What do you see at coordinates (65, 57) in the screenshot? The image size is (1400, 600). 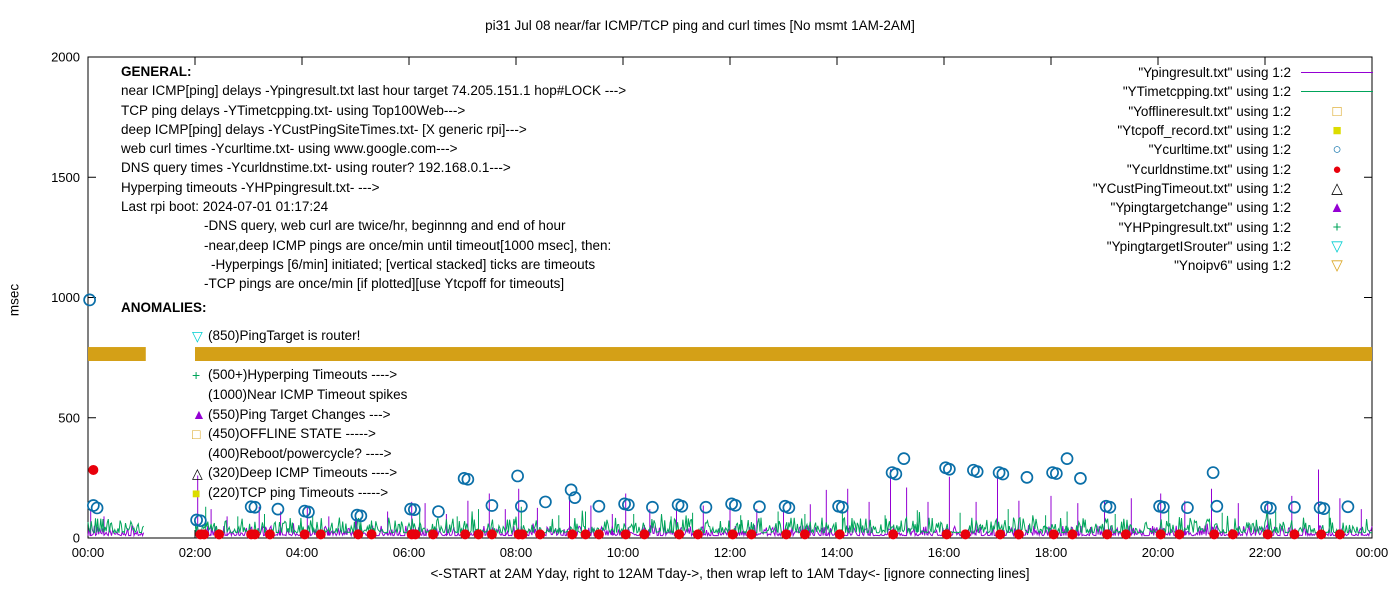 I see `y-tick-label: 2000` at bounding box center [65, 57].